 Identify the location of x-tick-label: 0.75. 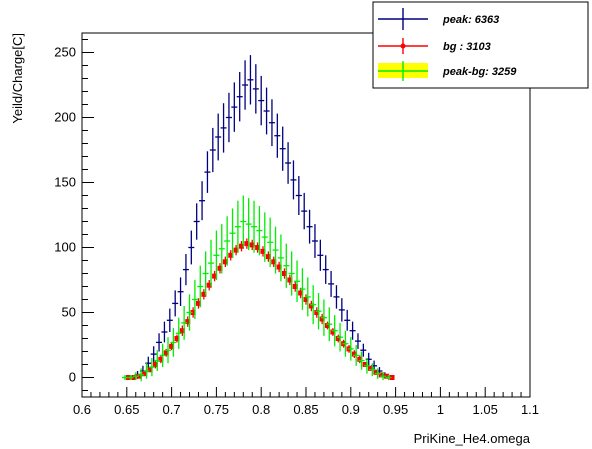
(216, 409).